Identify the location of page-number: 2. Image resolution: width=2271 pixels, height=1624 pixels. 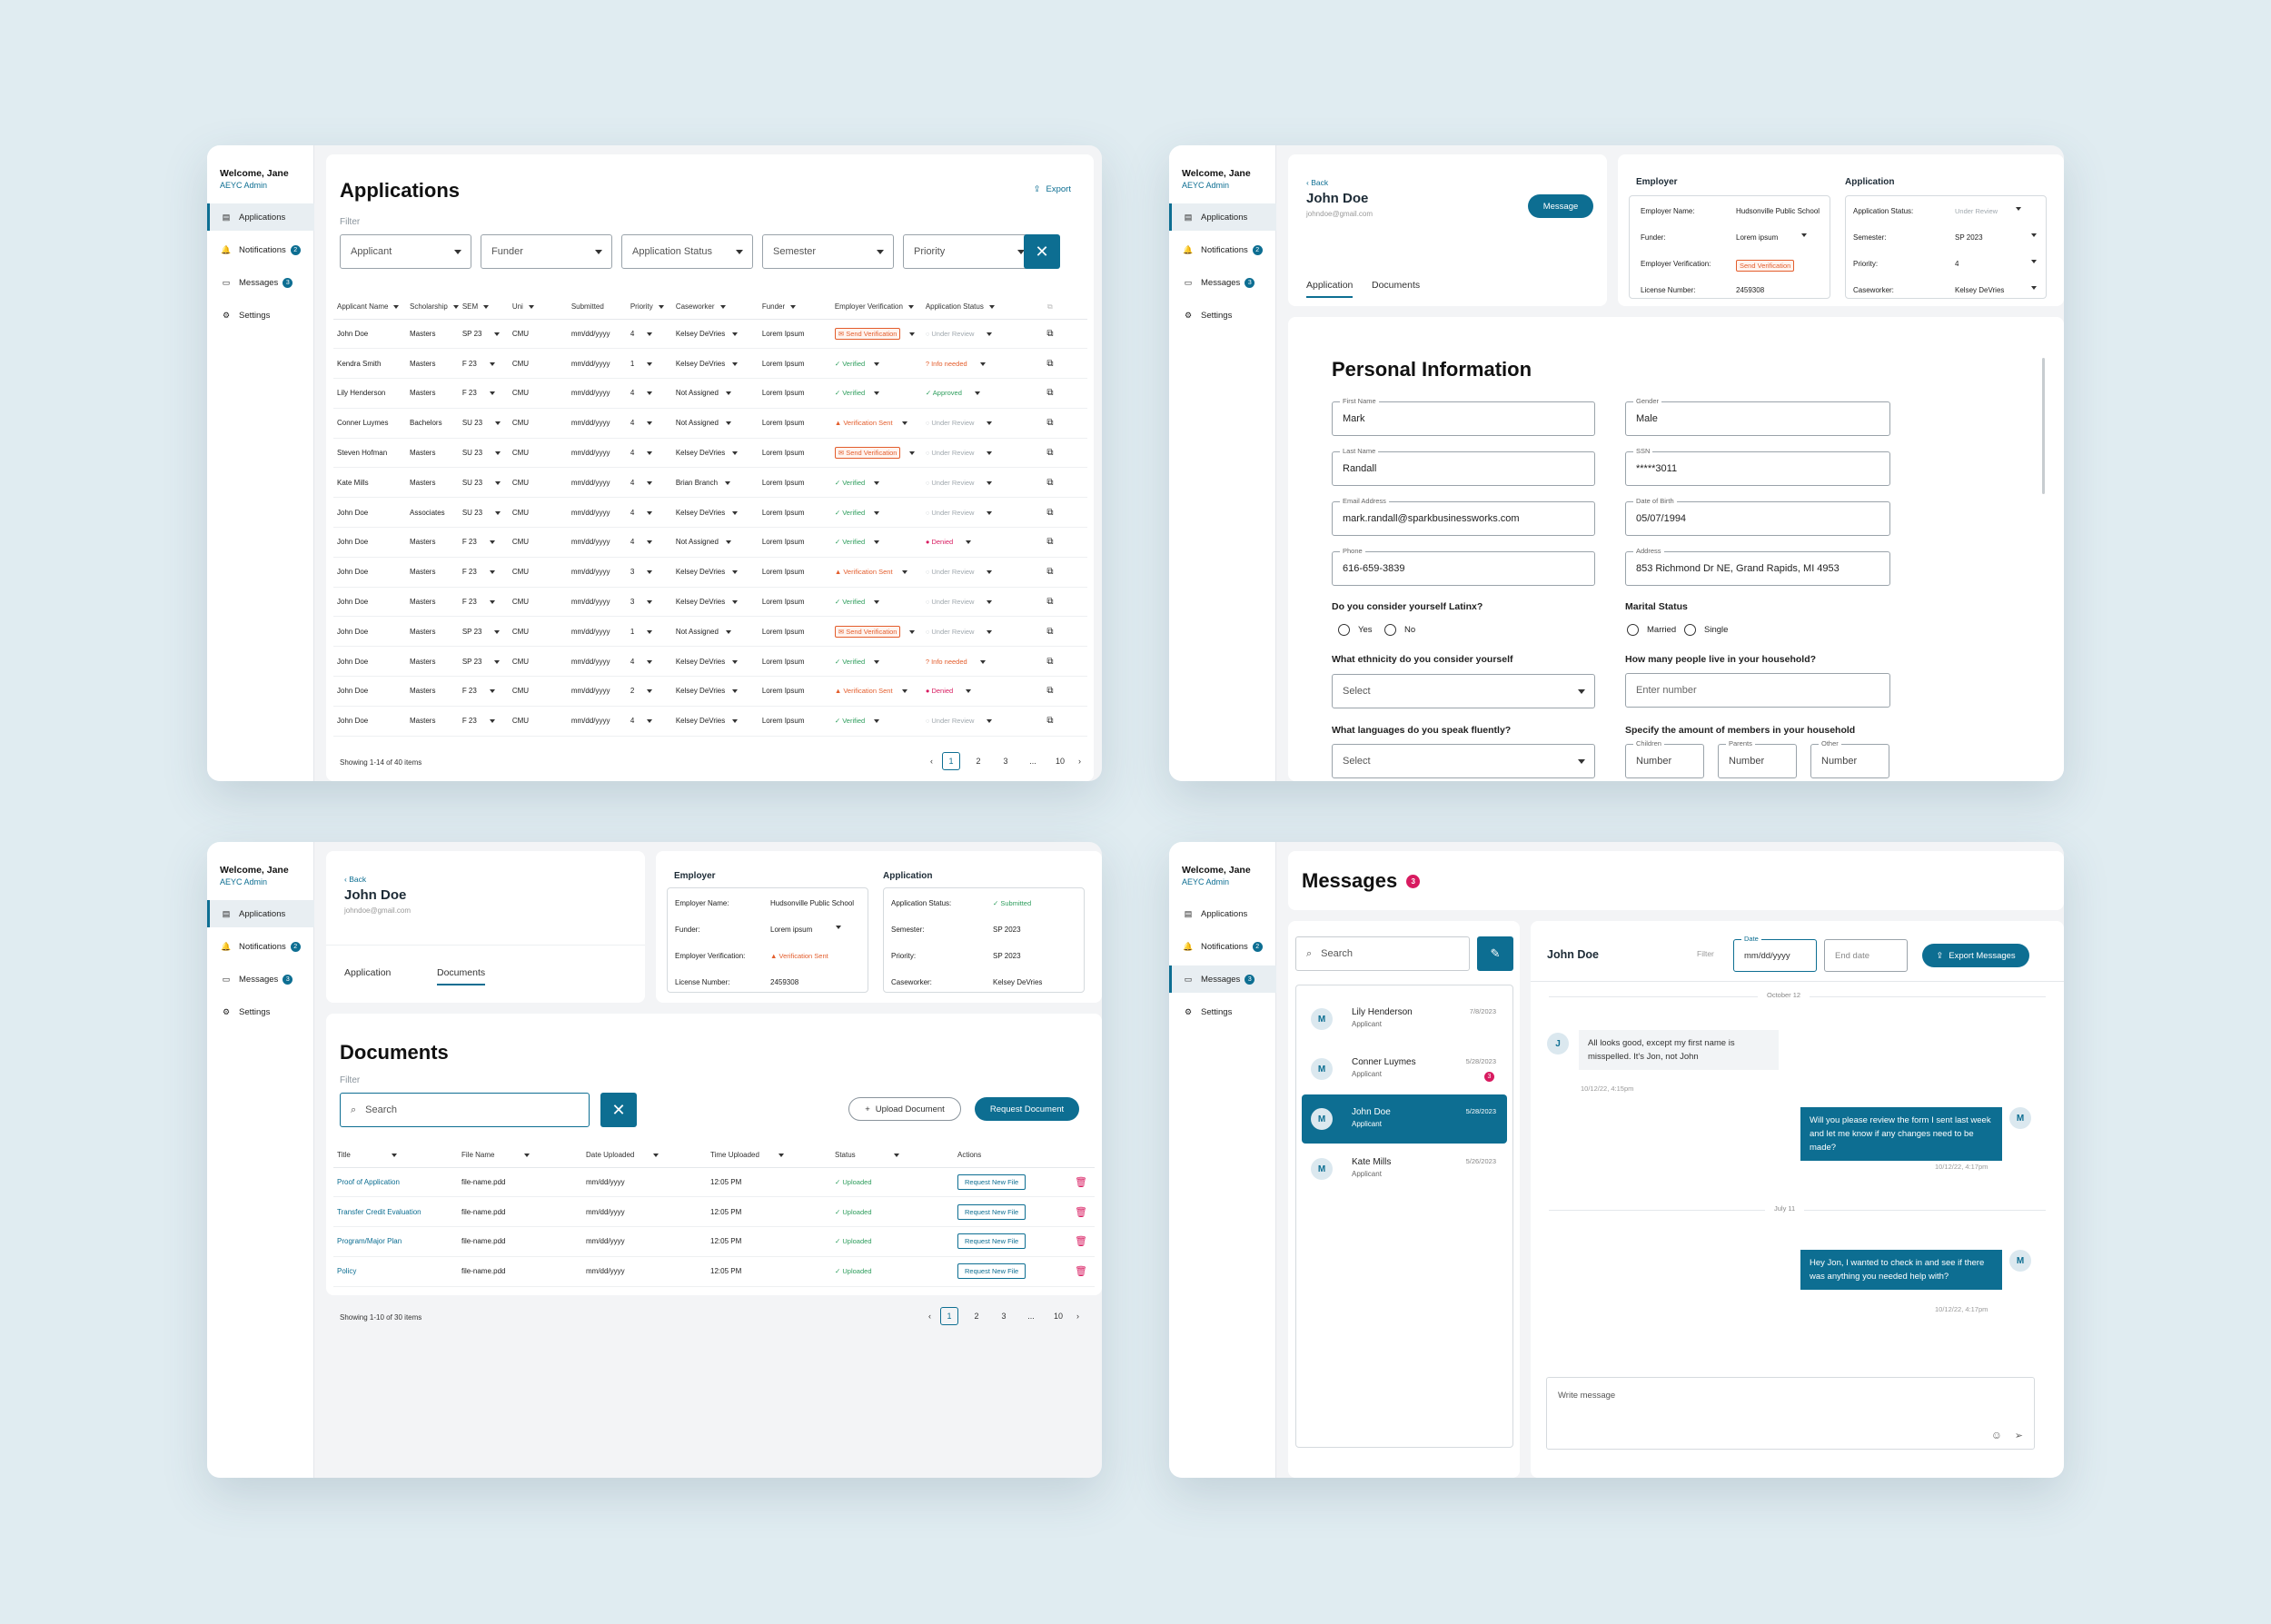
(978, 761).